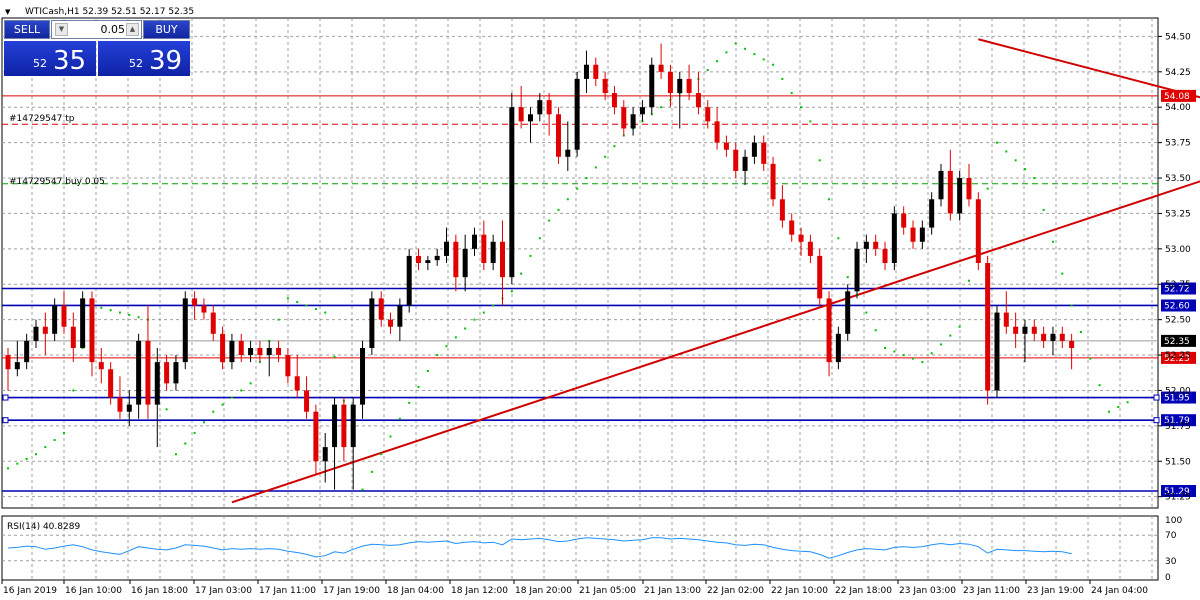 The image size is (1200, 600). What do you see at coordinates (61, 29) in the screenshot?
I see `volume-decrease-icon: ▼` at bounding box center [61, 29].